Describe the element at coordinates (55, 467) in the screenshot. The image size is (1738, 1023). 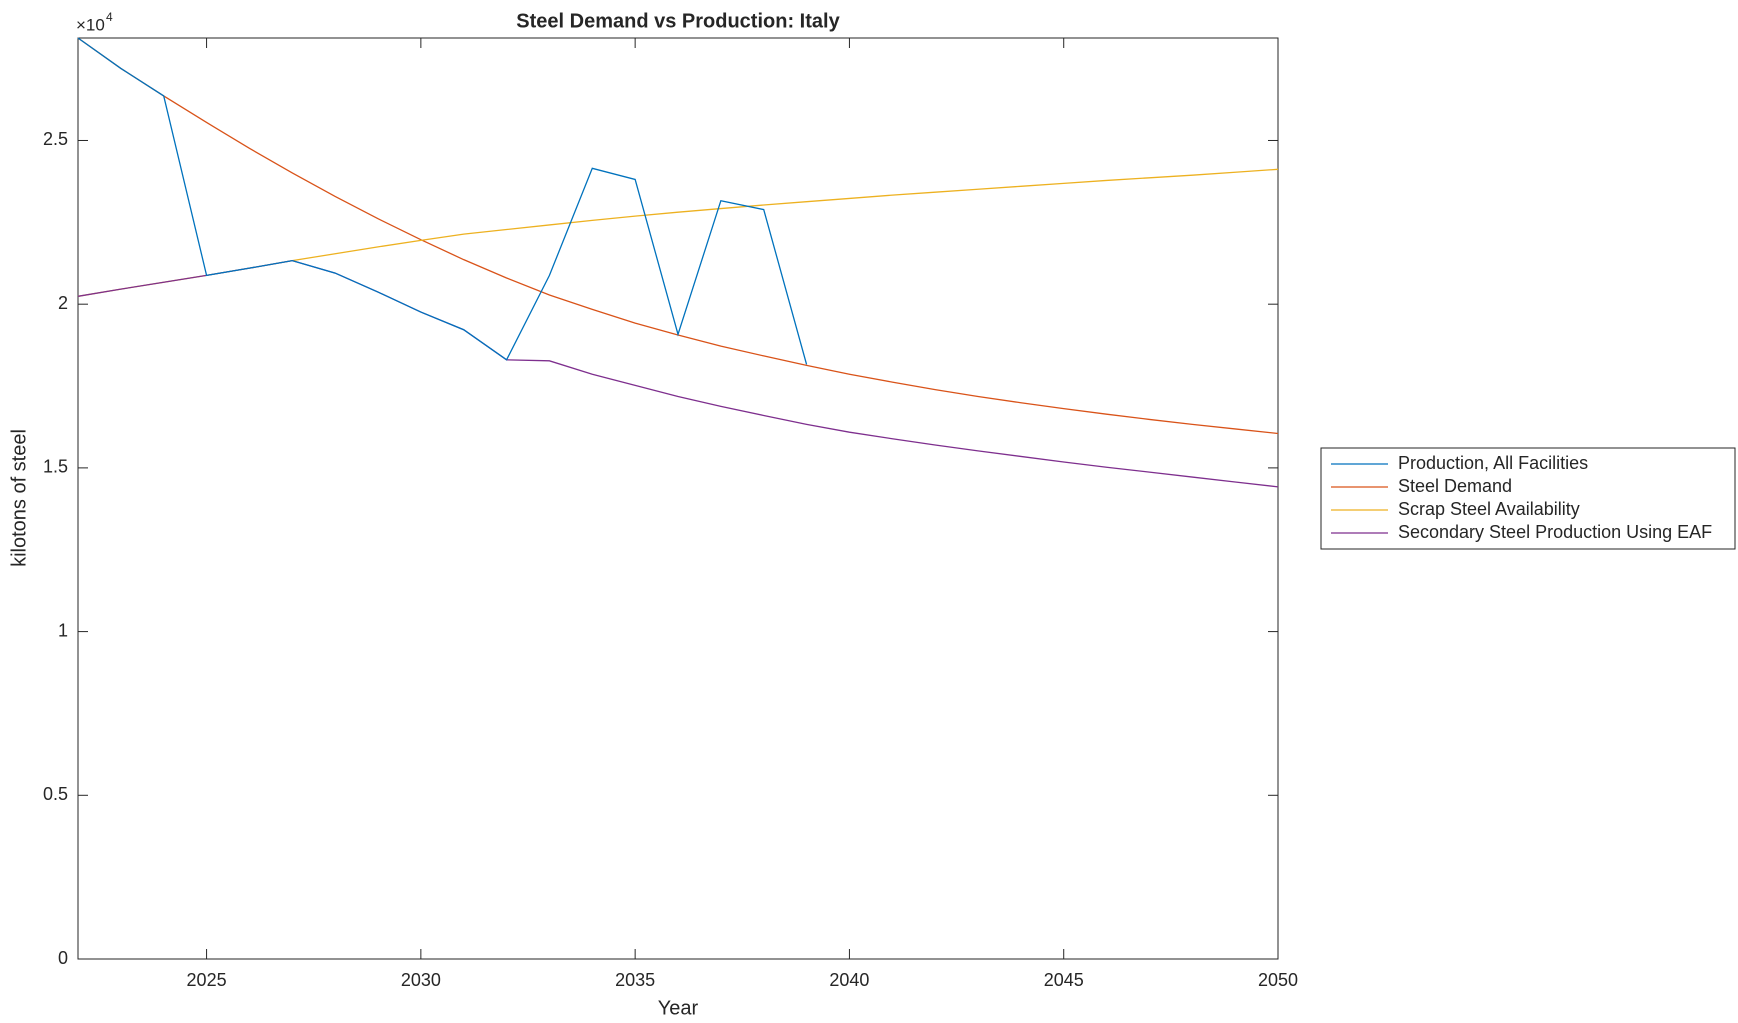
I see `y-tick-label: 1.5` at that location.